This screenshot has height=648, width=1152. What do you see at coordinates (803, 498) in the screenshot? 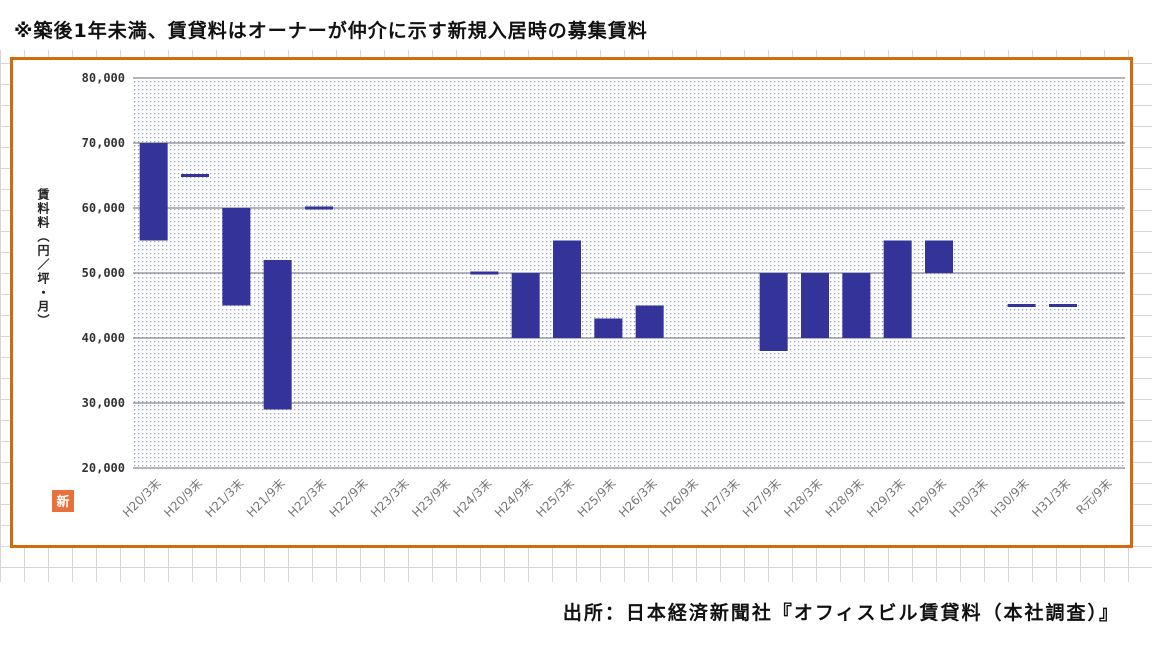
I see `x-tick-label: H28/3末` at bounding box center [803, 498].